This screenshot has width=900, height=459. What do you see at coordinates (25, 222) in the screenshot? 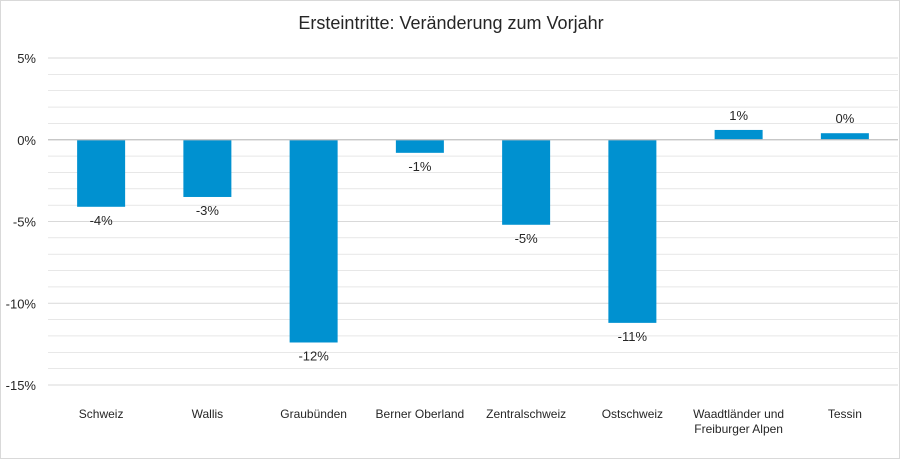
I see `y-tick-label: -5%` at bounding box center [25, 222].